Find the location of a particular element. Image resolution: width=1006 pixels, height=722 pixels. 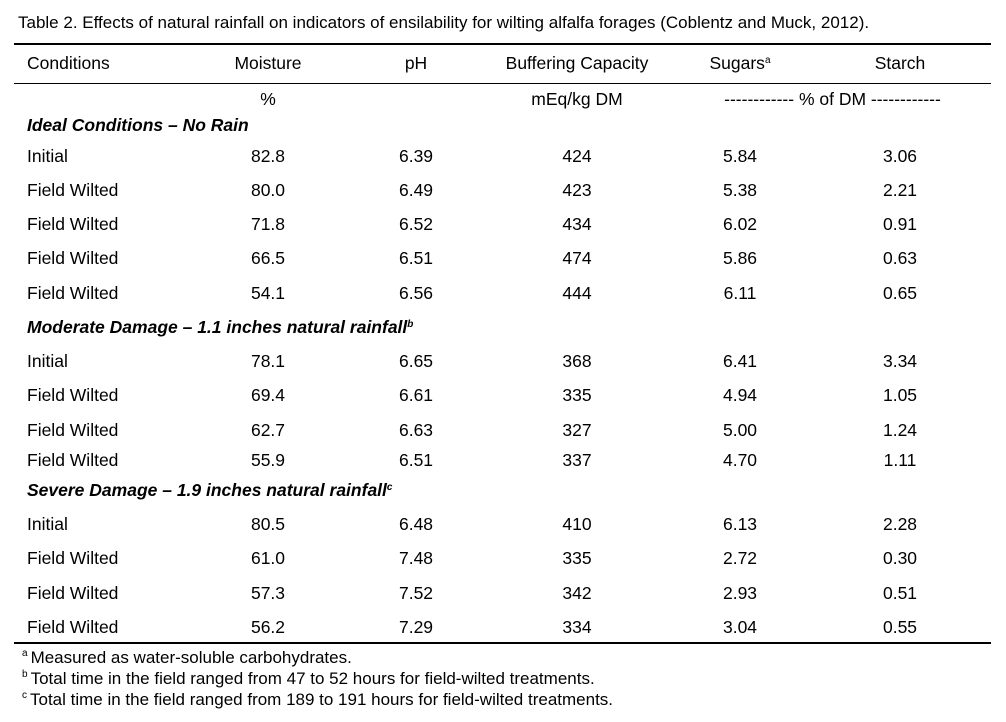

row-moisture: 66.5 is located at coordinates (268, 258).